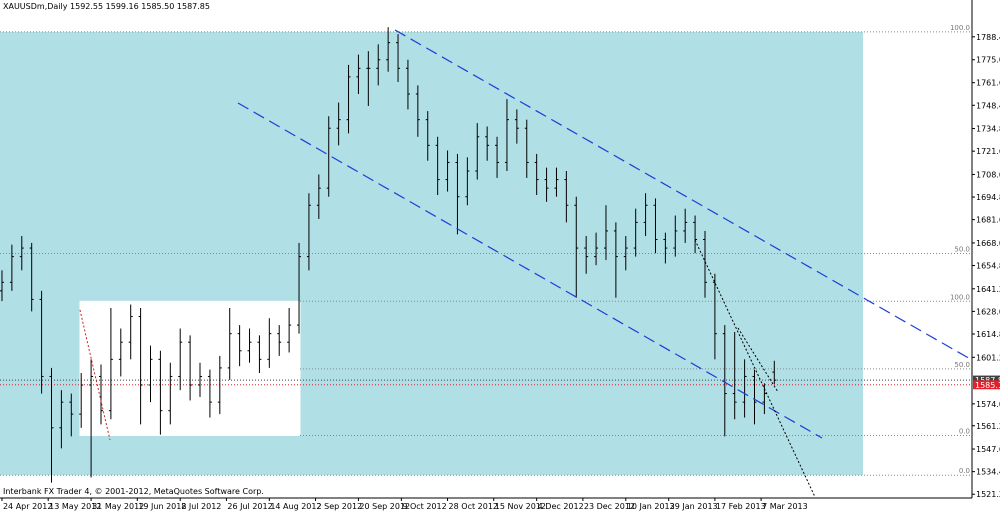  What do you see at coordinates (785, 506) in the screenshot?
I see `x-tick-label: 7 Mar 2013` at bounding box center [785, 506].